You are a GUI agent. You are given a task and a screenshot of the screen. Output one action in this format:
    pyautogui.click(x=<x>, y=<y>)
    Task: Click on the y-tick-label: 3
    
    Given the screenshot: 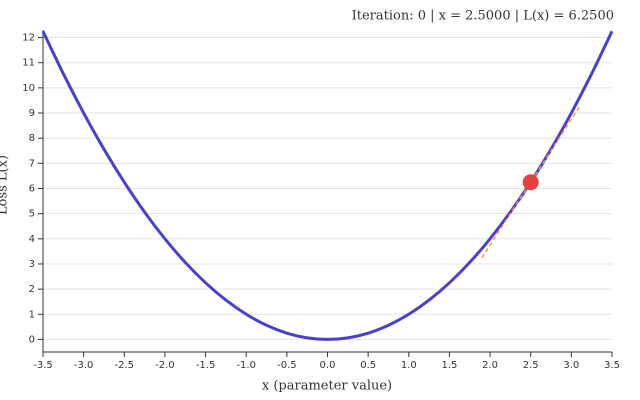 What is the action you would take?
    pyautogui.click(x=32, y=264)
    